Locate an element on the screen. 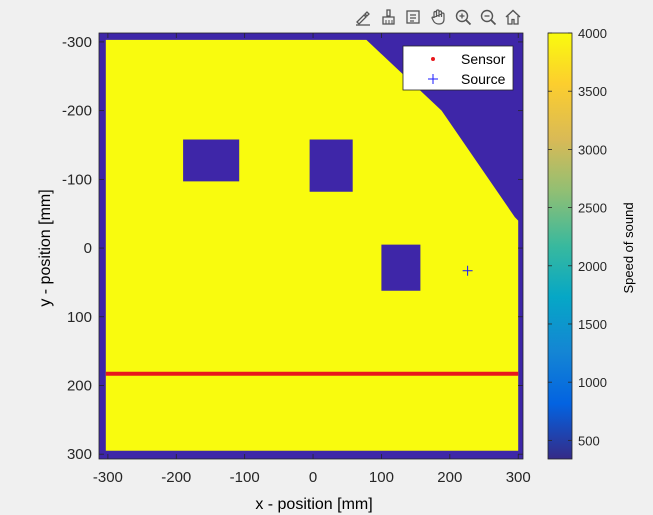 The height and width of the screenshot is (515, 653). home-icon is located at coordinates (513, 17).